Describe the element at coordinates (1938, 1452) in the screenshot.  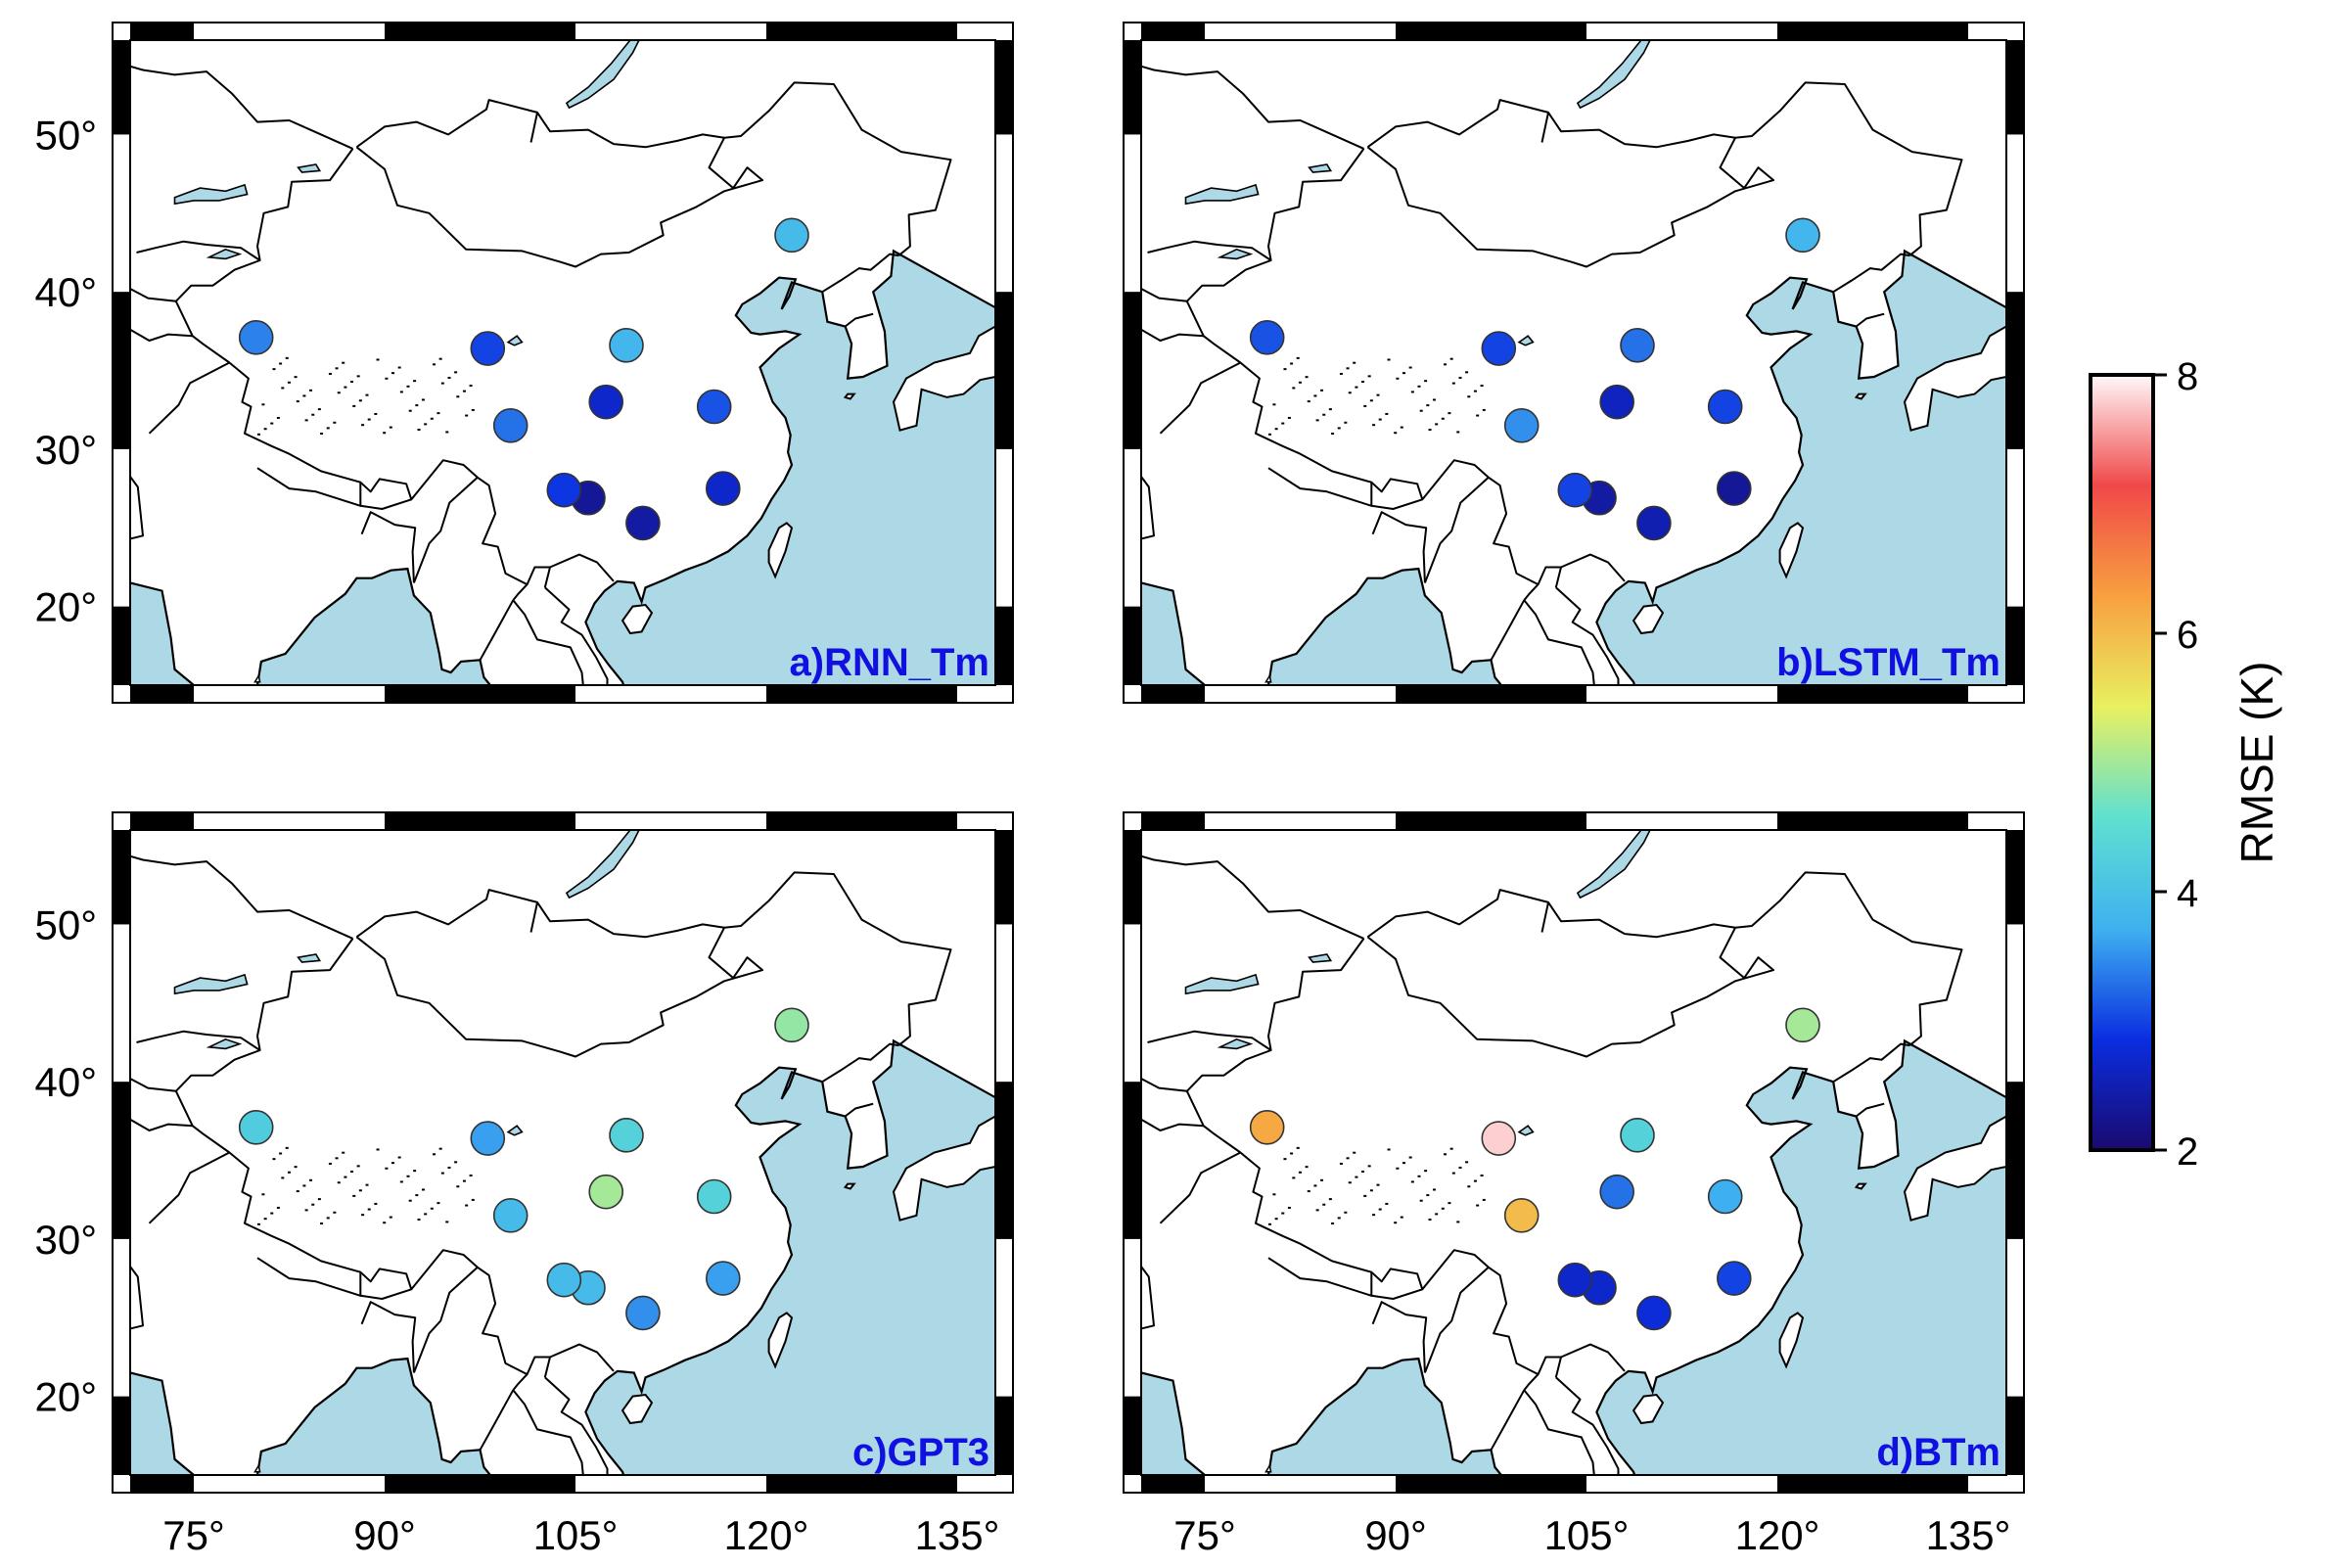
I see `panel-label: d)BTm` at that location.